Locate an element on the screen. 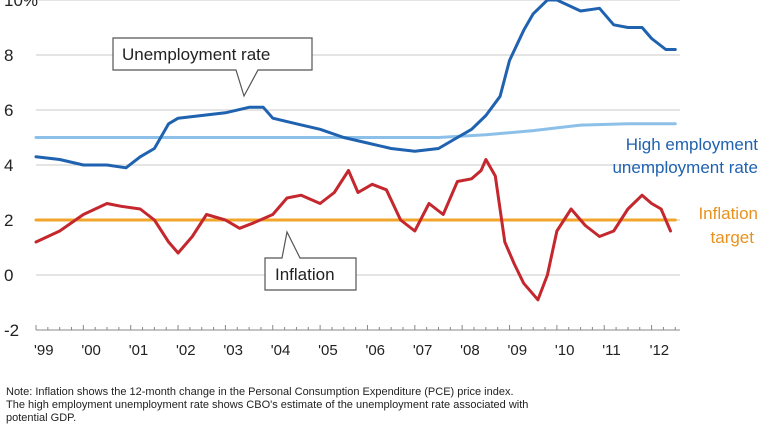 The height and width of the screenshot is (432, 768). inflation-callout: Inflation is located at coordinates (310, 260).